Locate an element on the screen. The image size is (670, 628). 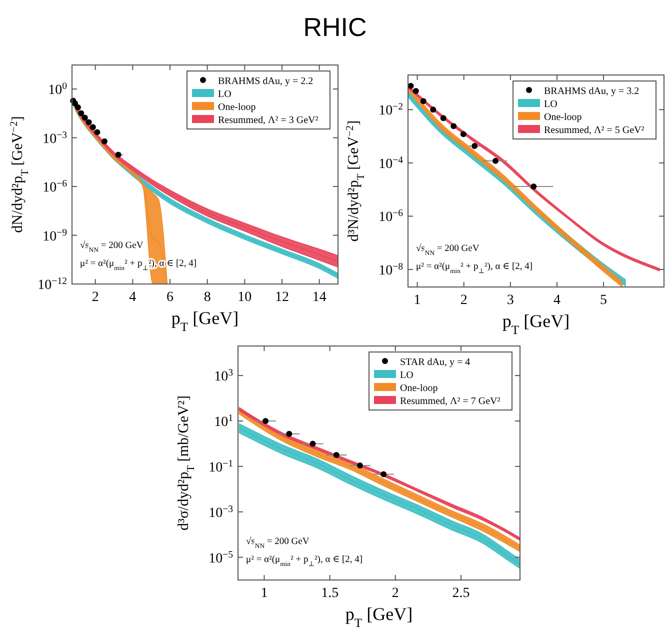
y-tick-label: 10$^{−8}$ is located at coordinates (391, 269).